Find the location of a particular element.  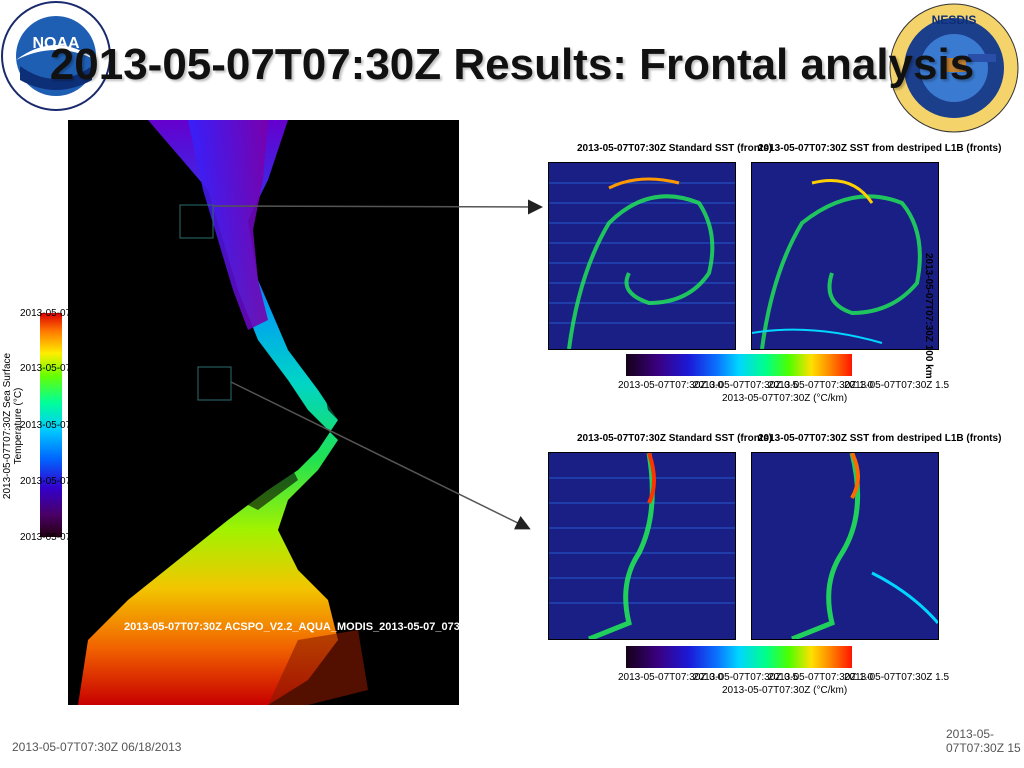

panel-title-bottom-left: 2013-05-07T07:30Z Standard SST (fronts) is located at coordinates (675, 438).